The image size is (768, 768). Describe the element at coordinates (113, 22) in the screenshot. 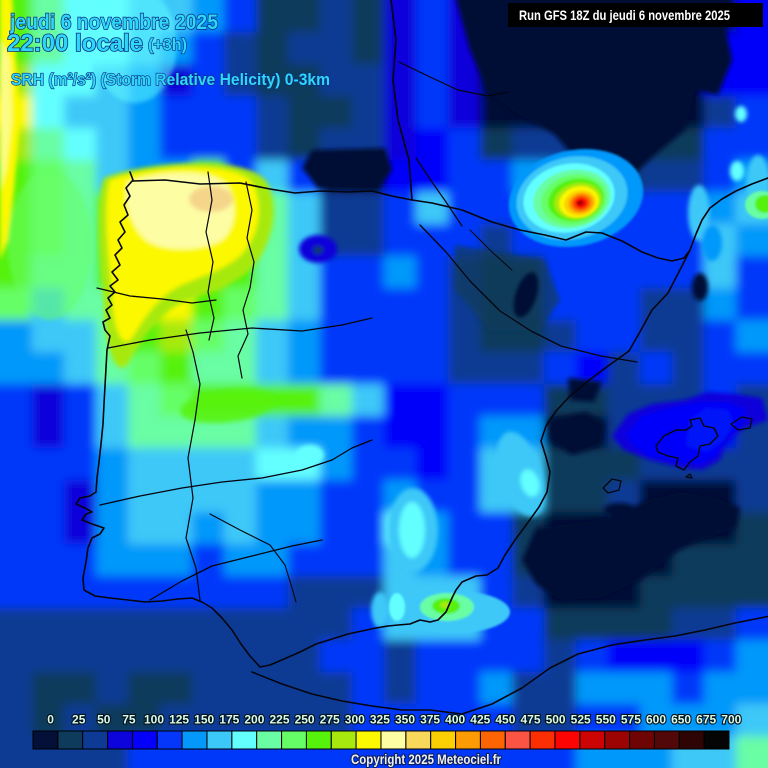

I see `svg-text: jeudi 6 novembre 2025` at that location.